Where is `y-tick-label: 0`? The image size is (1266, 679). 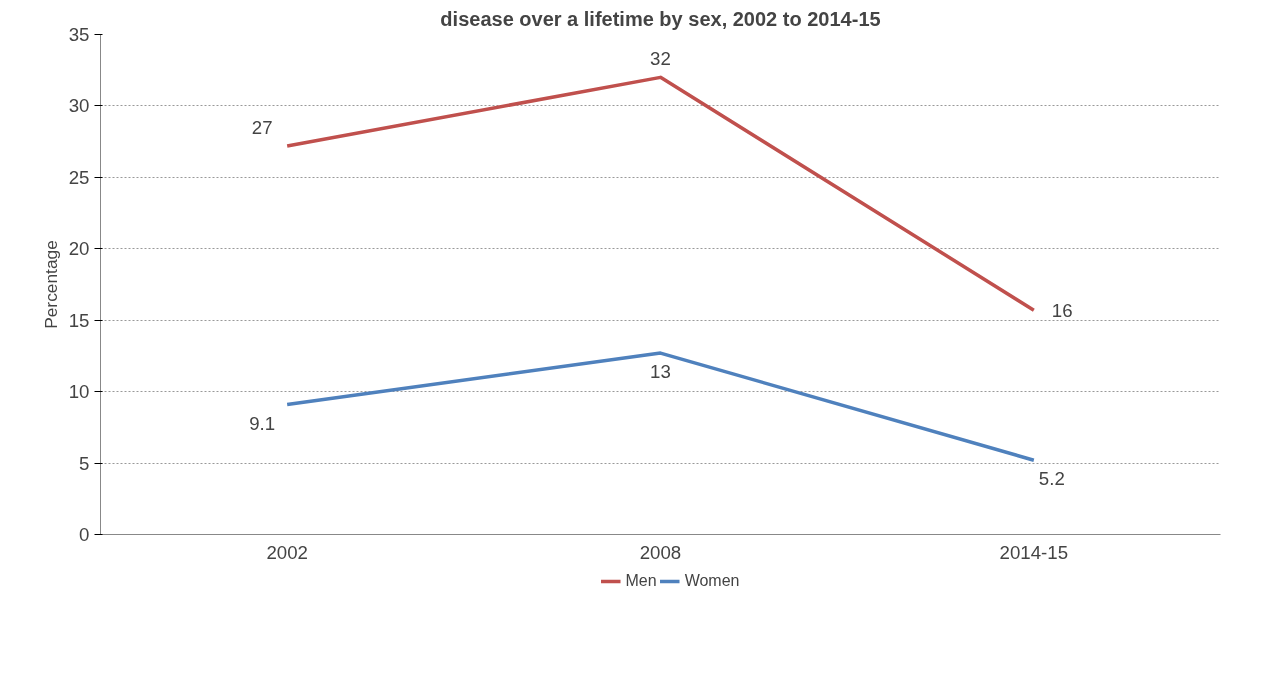 y-tick-label: 0 is located at coordinates (84, 534).